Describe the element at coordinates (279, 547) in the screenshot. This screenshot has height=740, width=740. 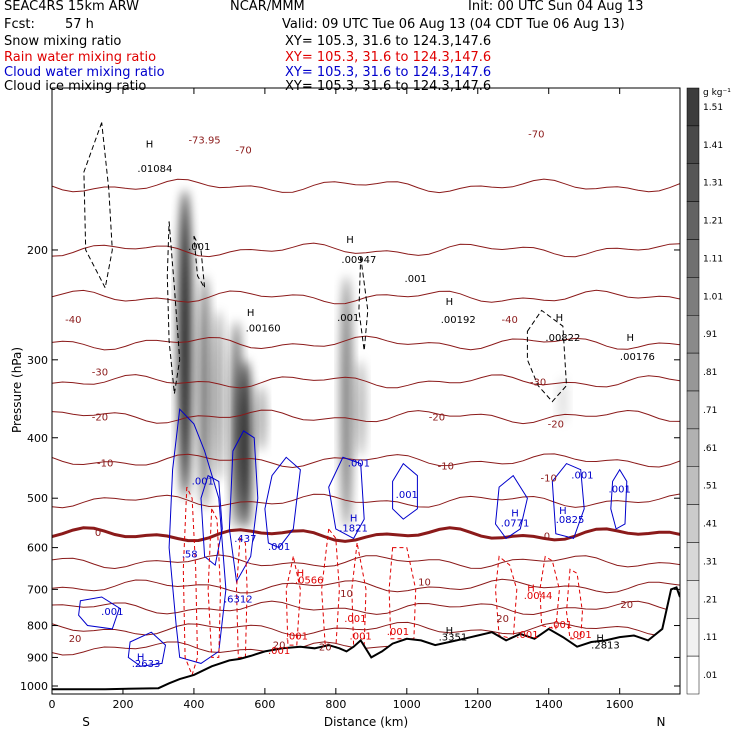
I see `contour-label-48: .001` at that location.